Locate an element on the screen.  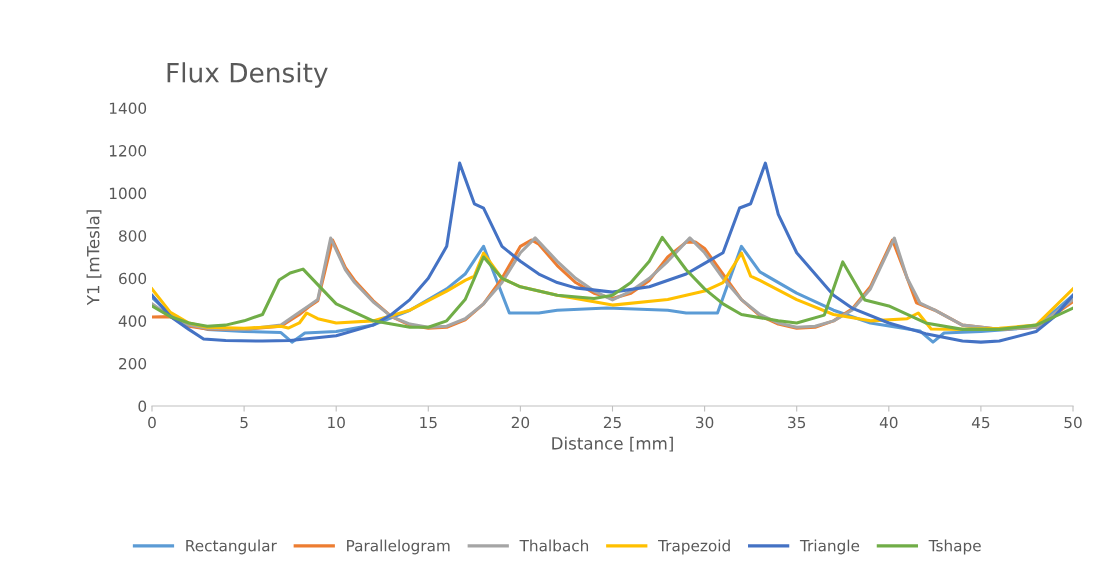
y-tick-label: 800 is located at coordinates (133, 236).